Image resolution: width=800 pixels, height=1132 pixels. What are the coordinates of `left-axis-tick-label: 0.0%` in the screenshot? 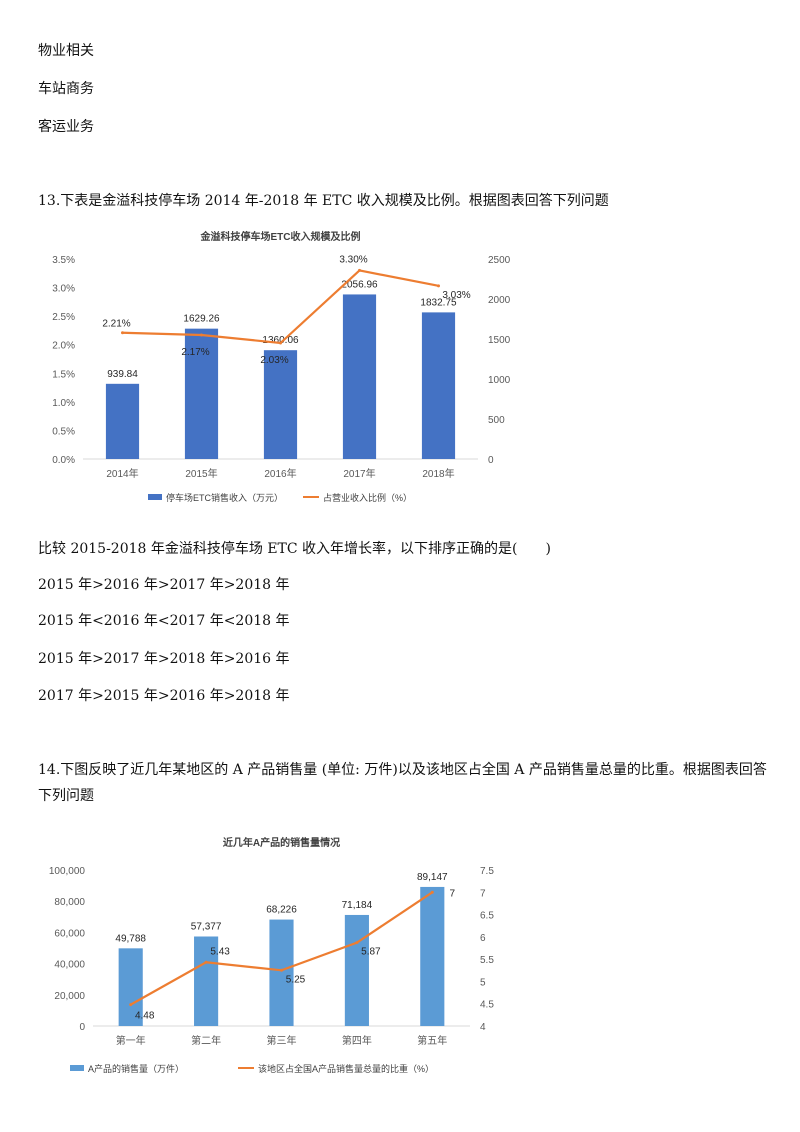 It's located at (63, 460).